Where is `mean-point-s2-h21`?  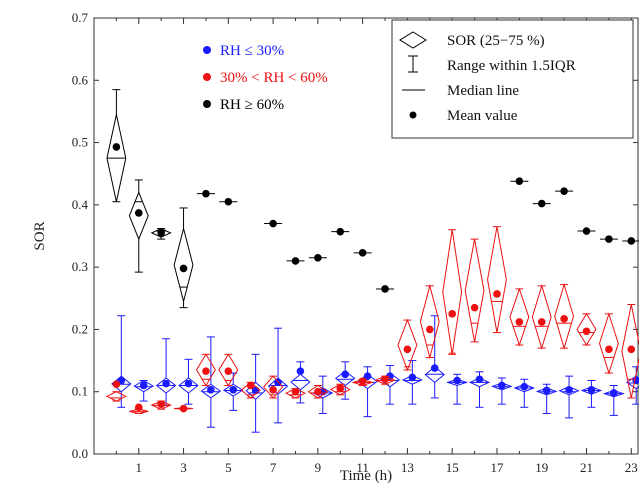
mean-point-s2-h21 is located at coordinates (586, 231).